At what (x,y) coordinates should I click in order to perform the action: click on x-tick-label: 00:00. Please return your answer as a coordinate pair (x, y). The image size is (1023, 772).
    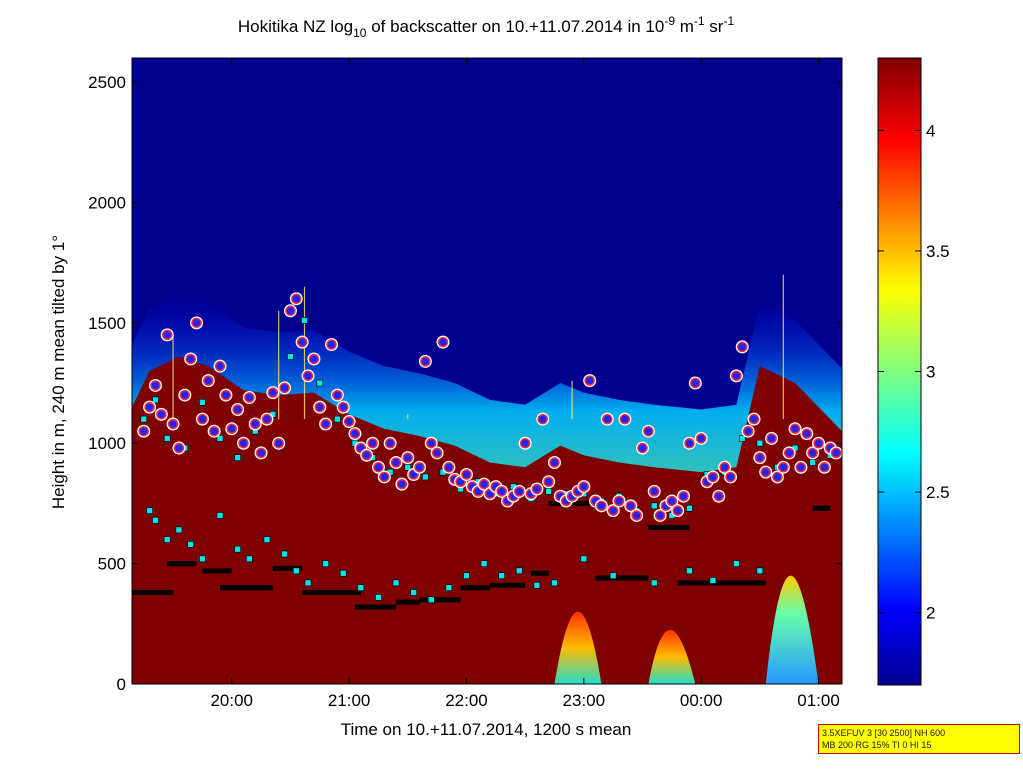
    Looking at the image, I should click on (701, 700).